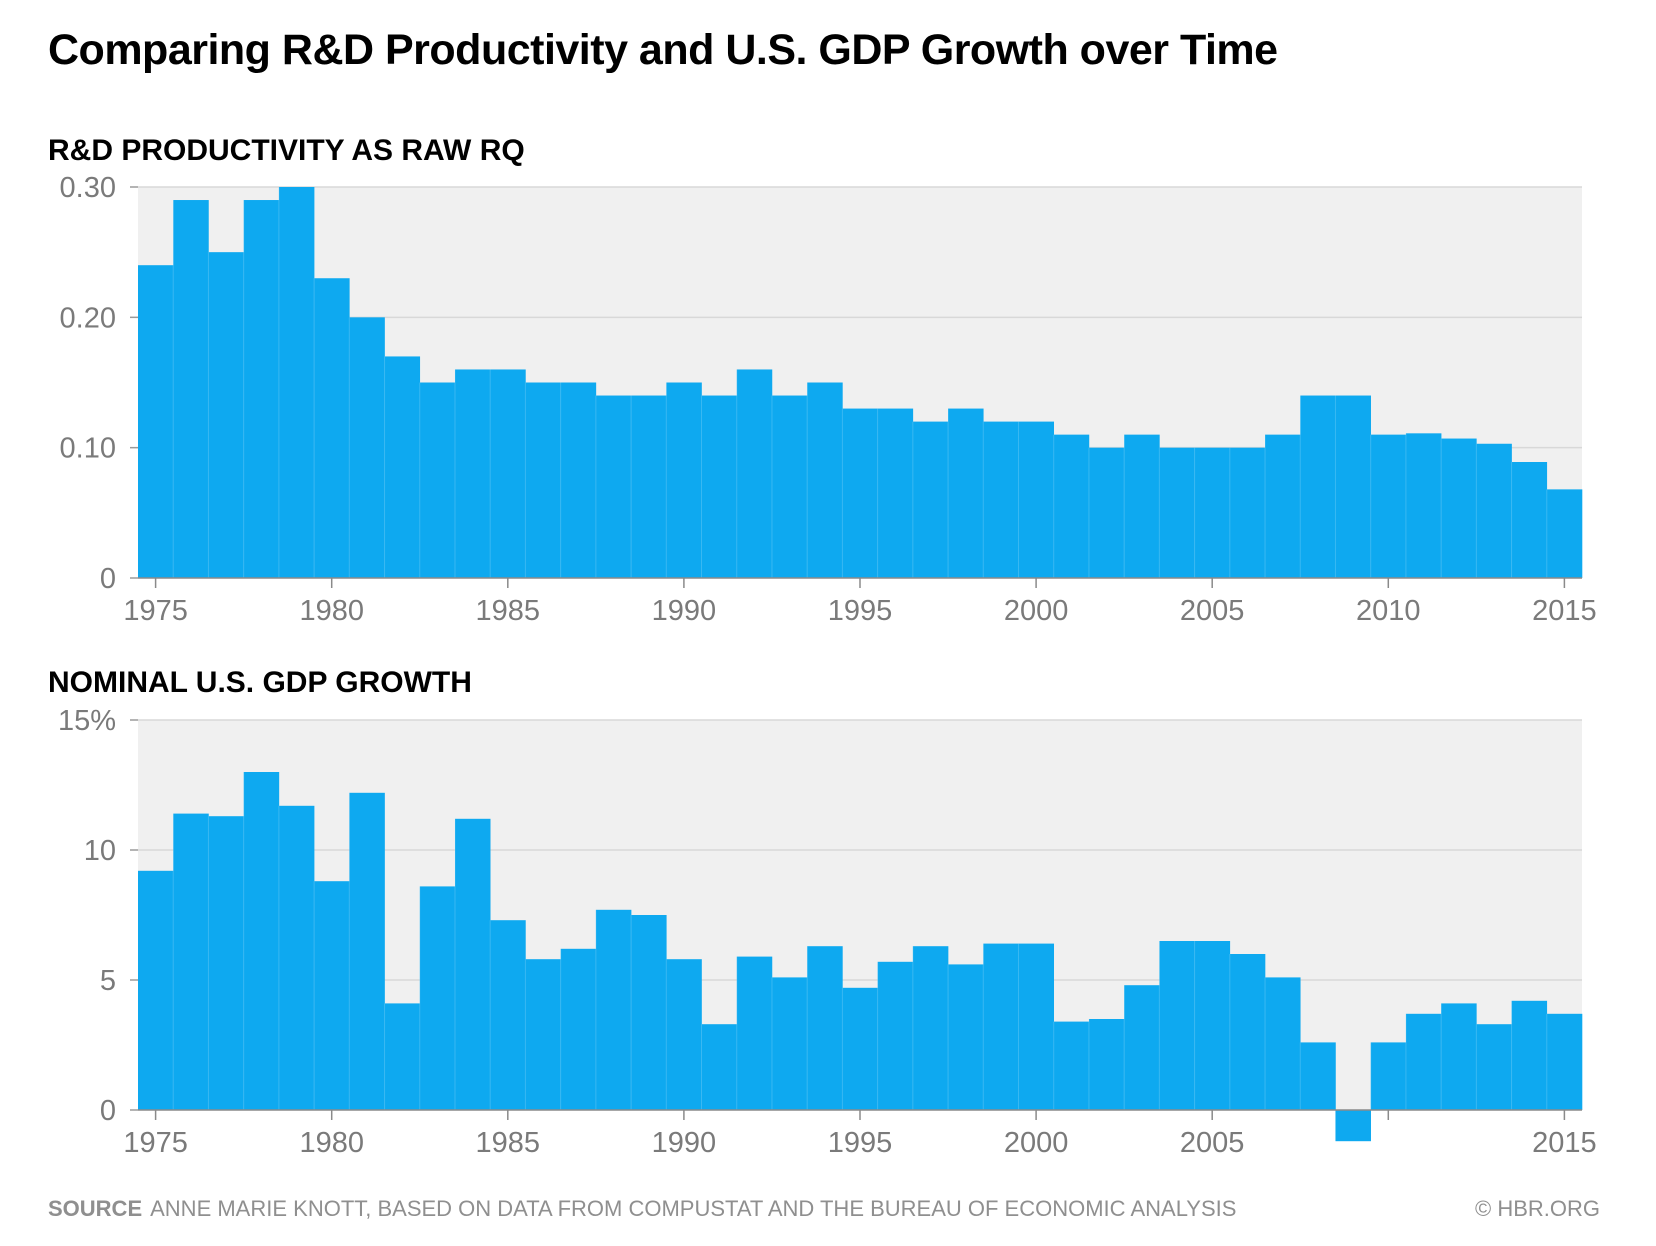 The image size is (1656, 1246). What do you see at coordinates (88, 188) in the screenshot?
I see `y-tick-label: 0.30` at bounding box center [88, 188].